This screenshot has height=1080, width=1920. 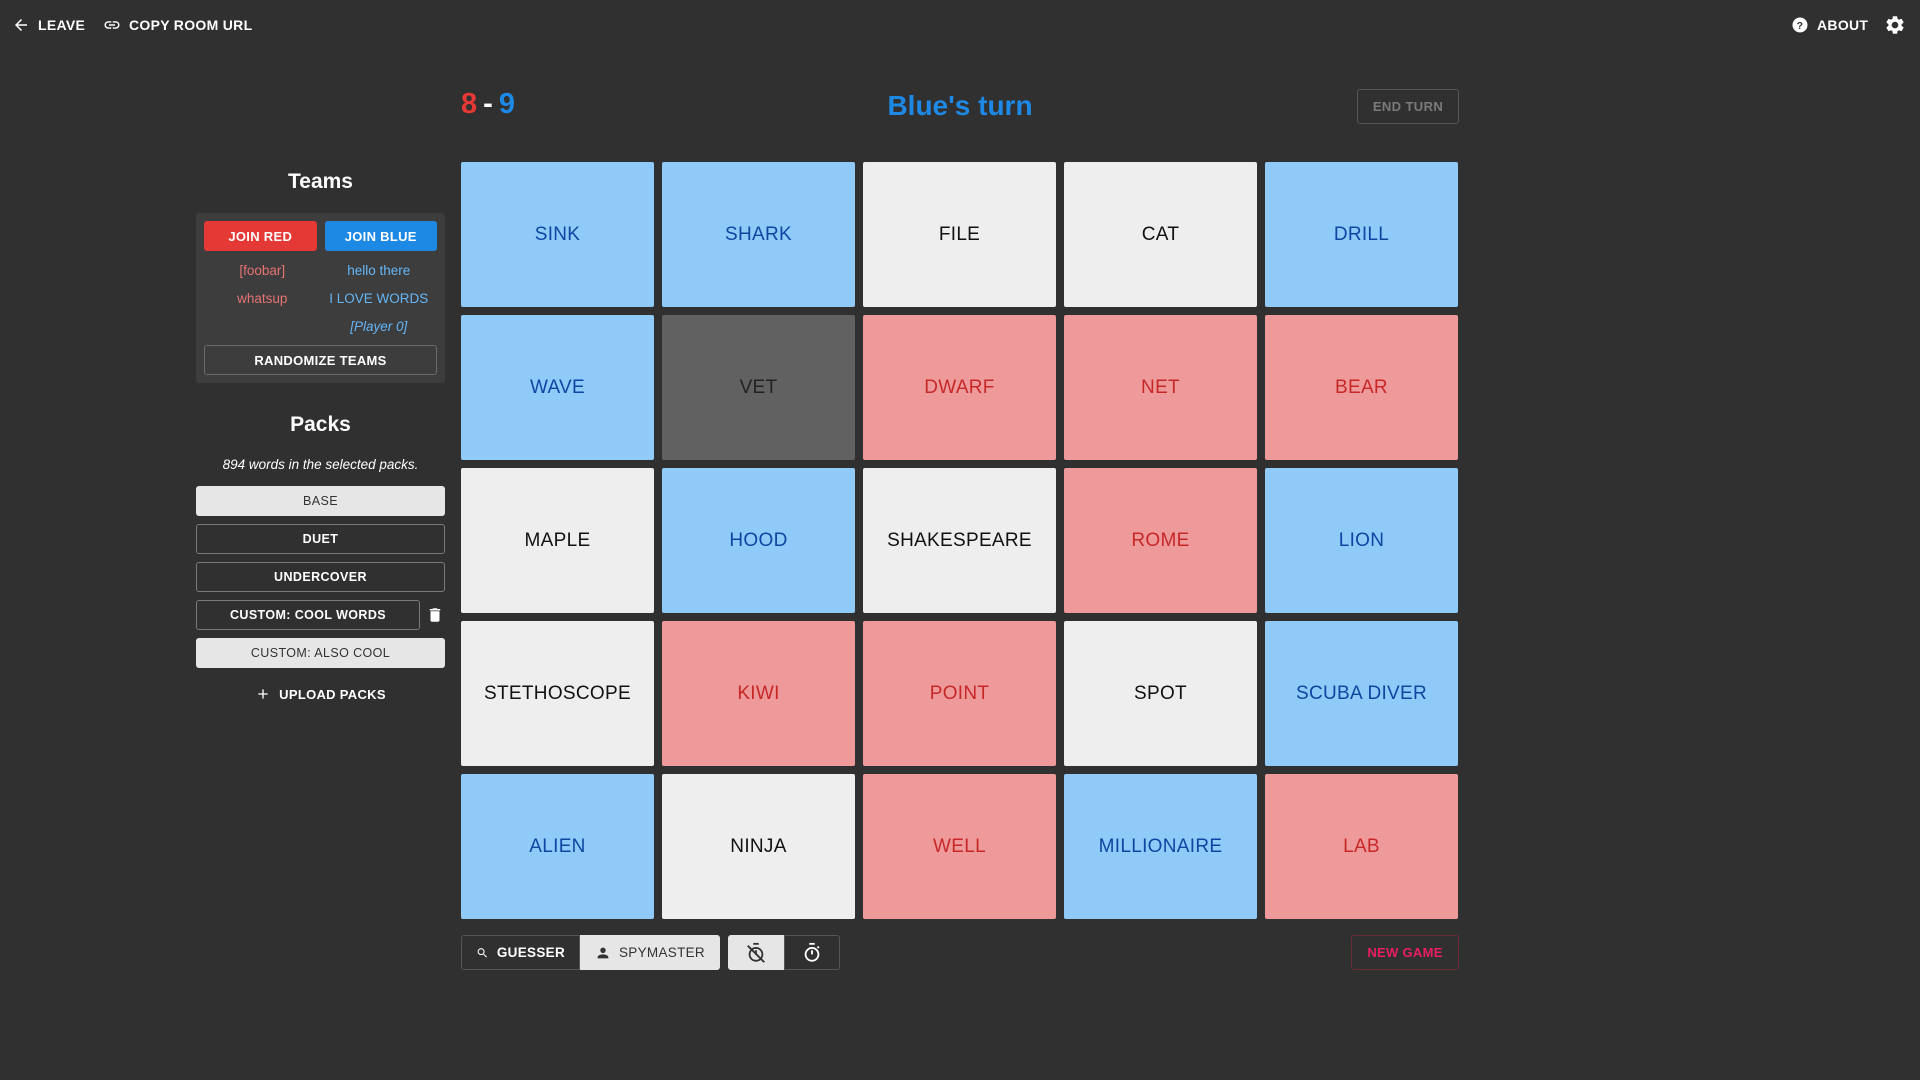 I want to click on blue-score: 9, so click(x=506, y=104).